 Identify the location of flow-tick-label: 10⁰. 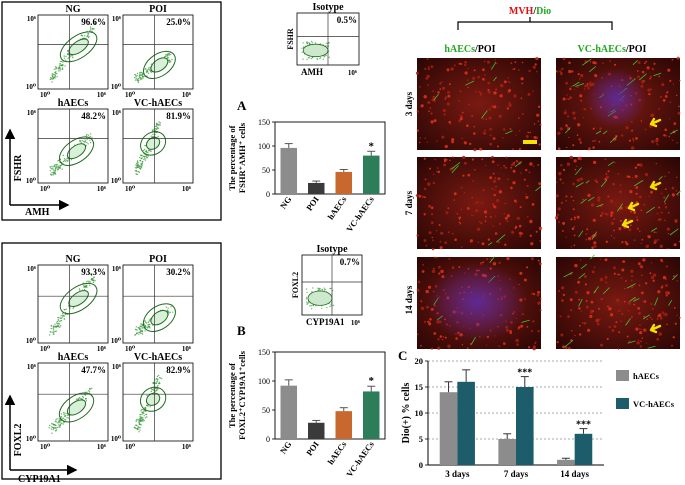
(130, 95).